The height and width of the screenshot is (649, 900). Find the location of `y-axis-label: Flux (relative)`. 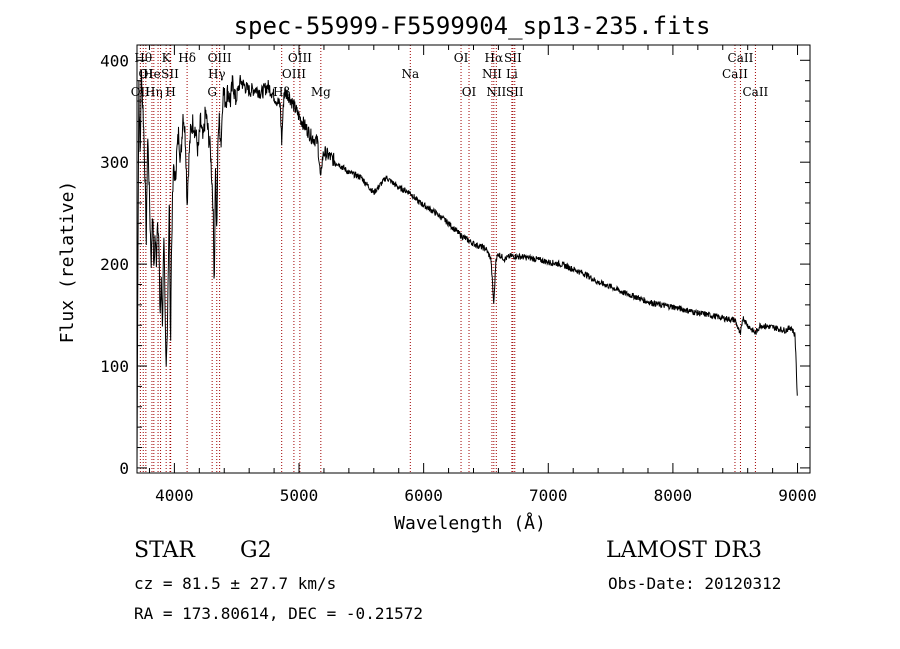

y-axis-label: Flux (relative) is located at coordinates (67, 262).